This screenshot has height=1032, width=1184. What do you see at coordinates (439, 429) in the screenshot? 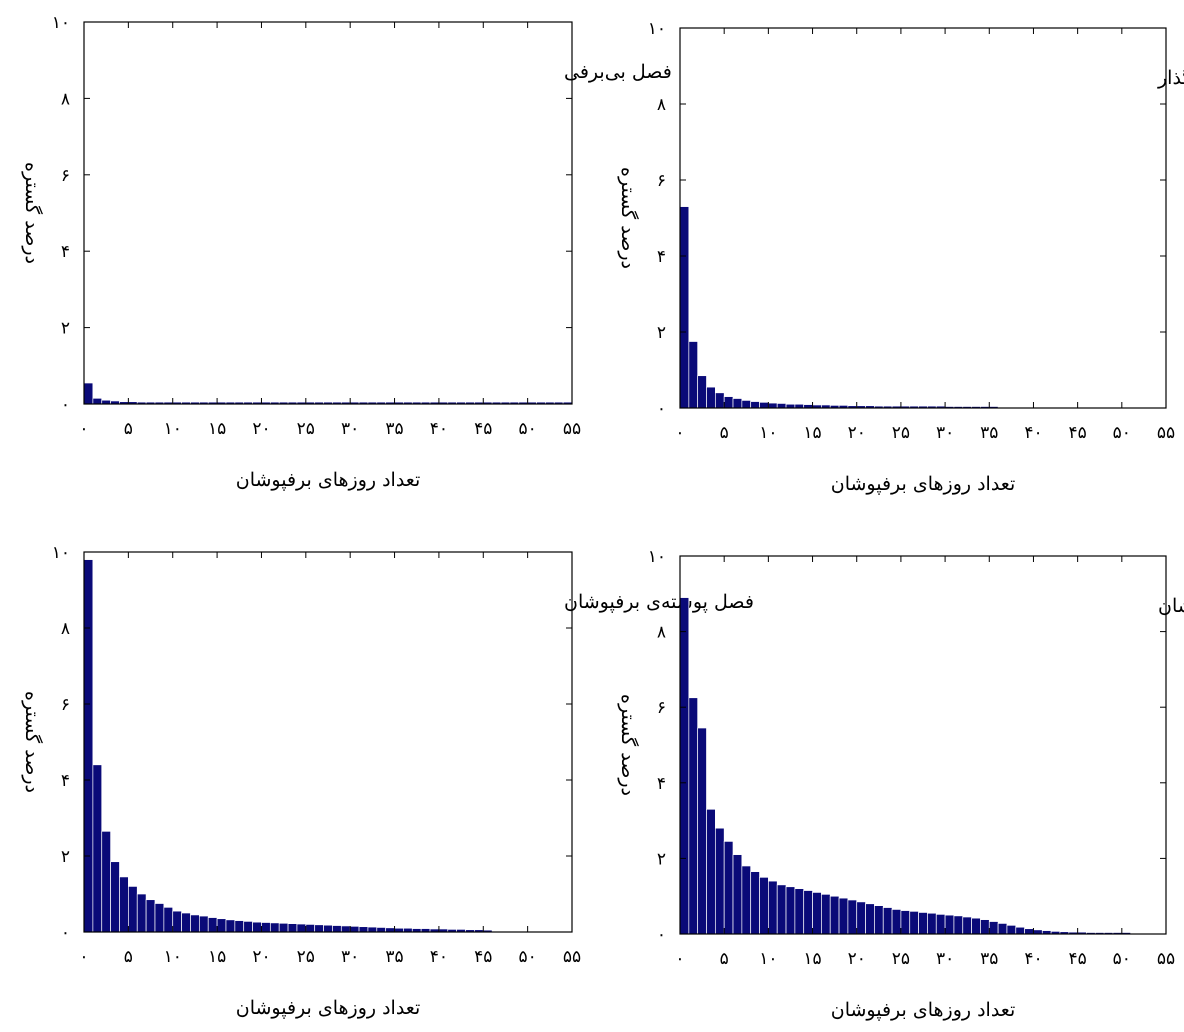
I see `x-tick-label: ۴۰` at bounding box center [439, 429].